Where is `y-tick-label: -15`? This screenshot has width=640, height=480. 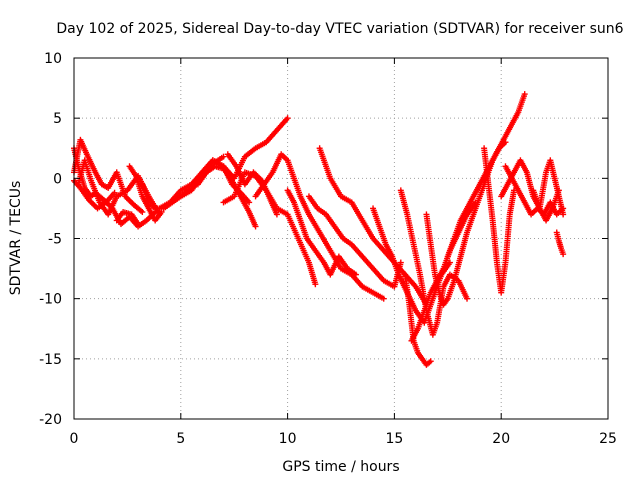 y-tick-label: -15 is located at coordinates (50, 360).